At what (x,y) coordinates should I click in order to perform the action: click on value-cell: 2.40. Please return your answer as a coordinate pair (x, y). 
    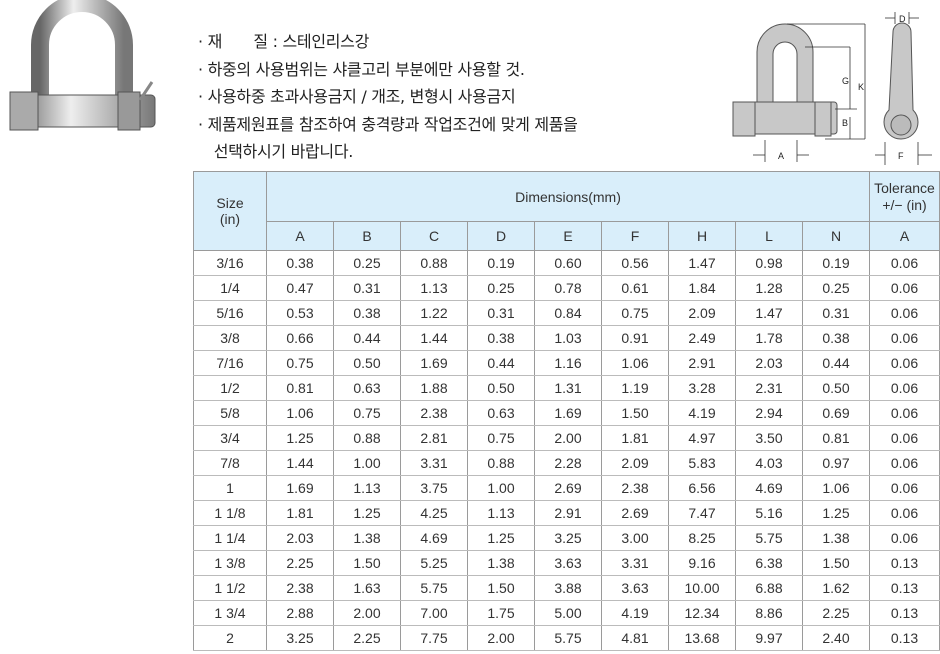
    Looking at the image, I should click on (836, 638).